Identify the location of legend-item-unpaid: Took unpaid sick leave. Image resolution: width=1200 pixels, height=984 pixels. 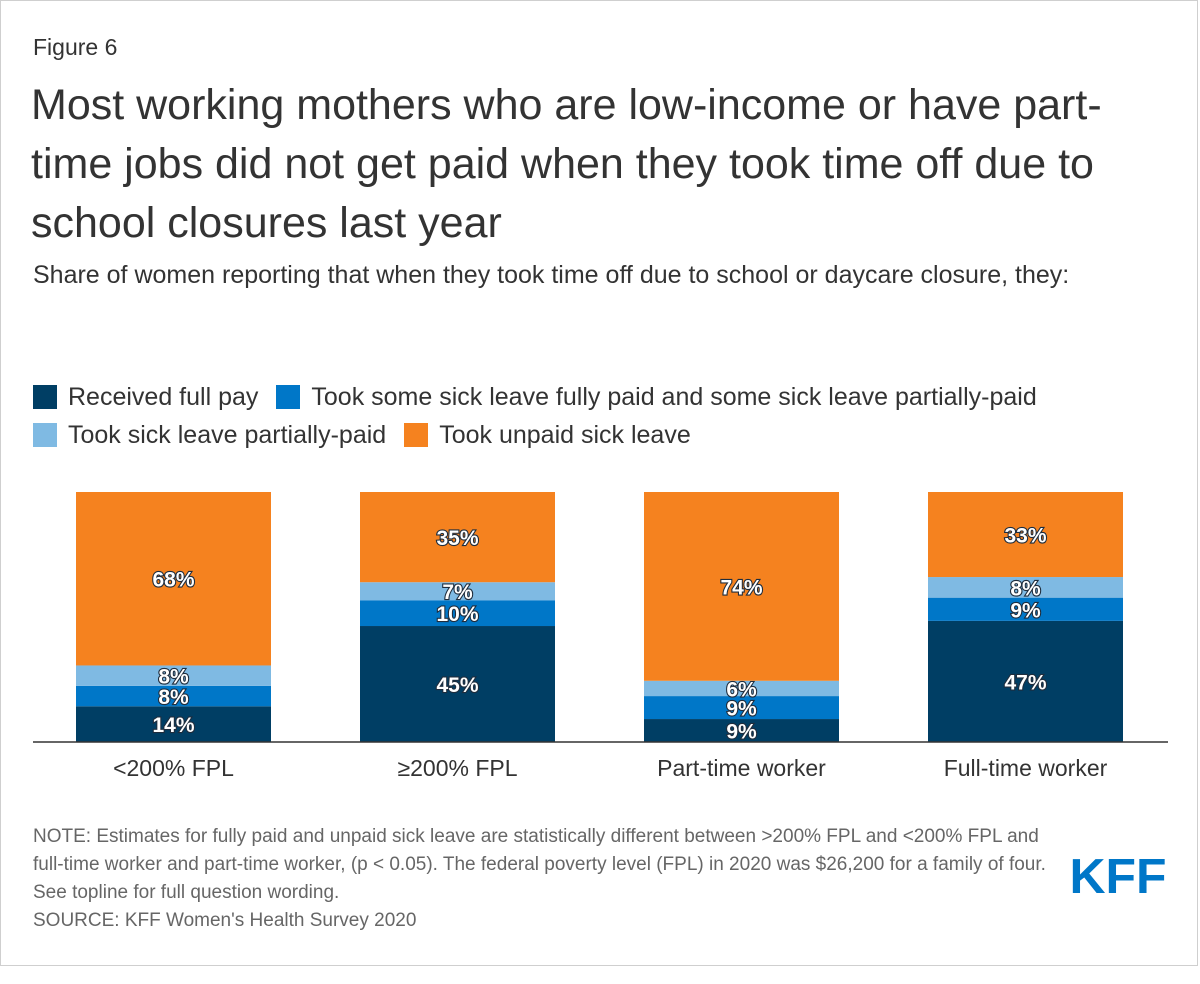
(547, 435).